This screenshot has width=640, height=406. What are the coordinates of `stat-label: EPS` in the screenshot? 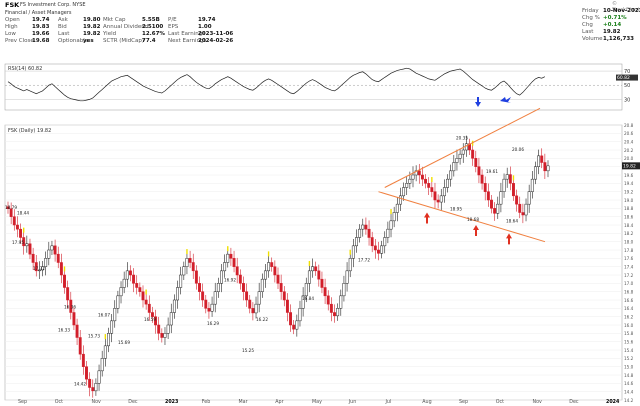 It's located at (173, 27).